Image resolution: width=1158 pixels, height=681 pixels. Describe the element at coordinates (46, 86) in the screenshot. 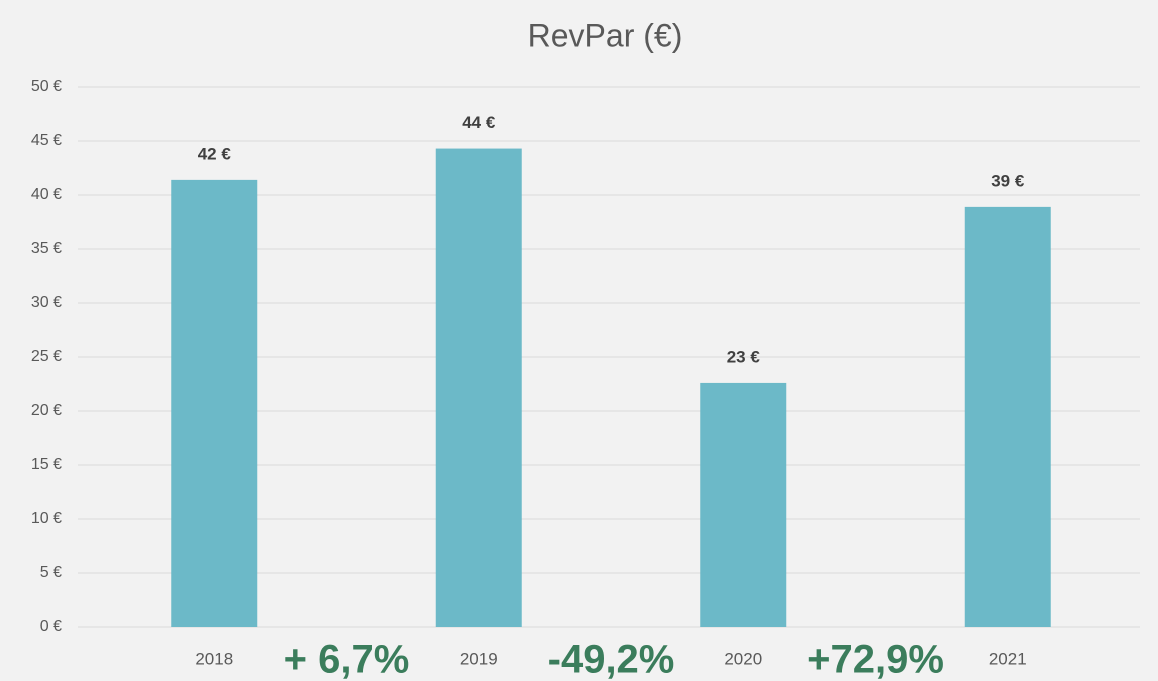

I see `y-tick-label: 50 €` at that location.